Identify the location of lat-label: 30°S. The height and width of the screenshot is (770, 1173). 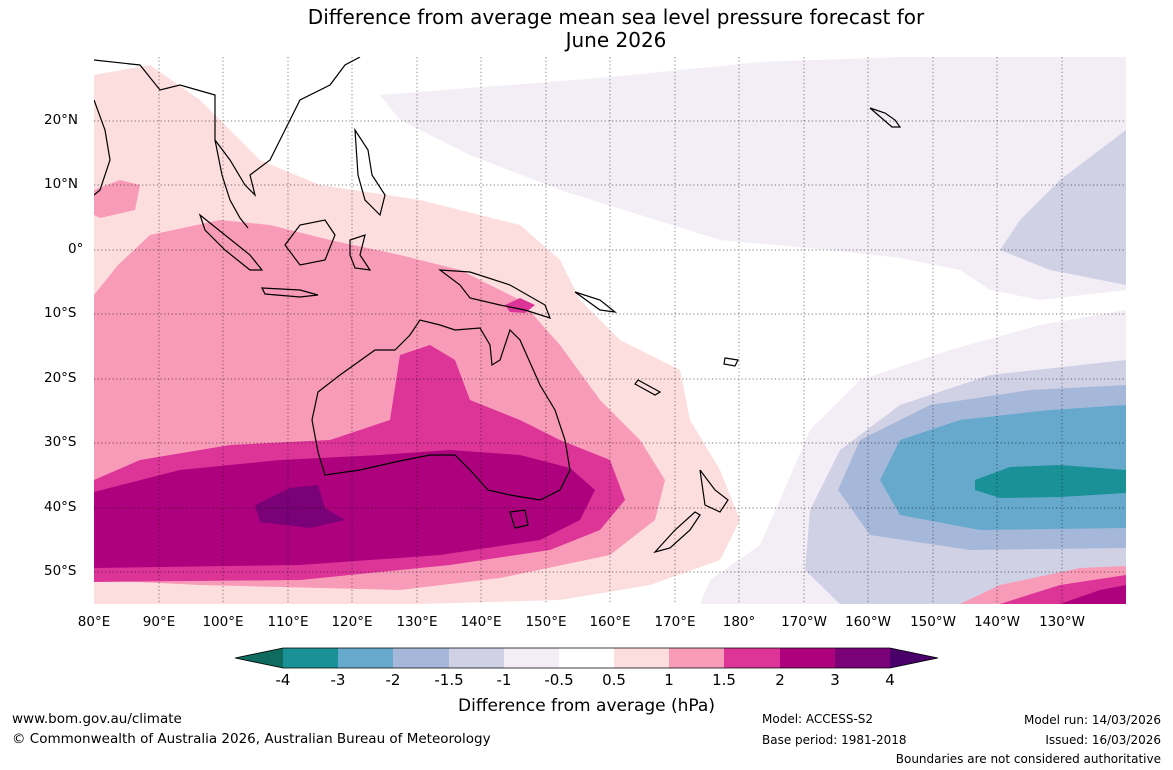
(60, 442).